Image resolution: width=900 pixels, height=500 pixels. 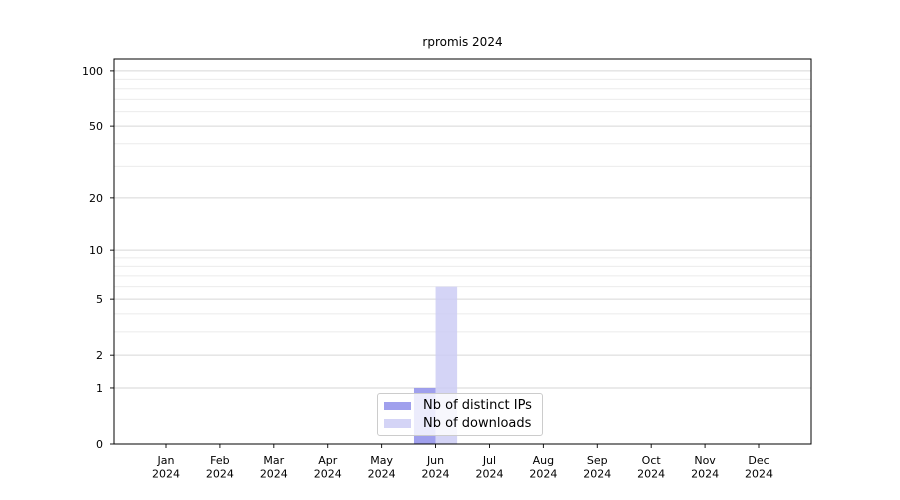 What do you see at coordinates (96, 250) in the screenshot?
I see `y-tick-label: 10` at bounding box center [96, 250].